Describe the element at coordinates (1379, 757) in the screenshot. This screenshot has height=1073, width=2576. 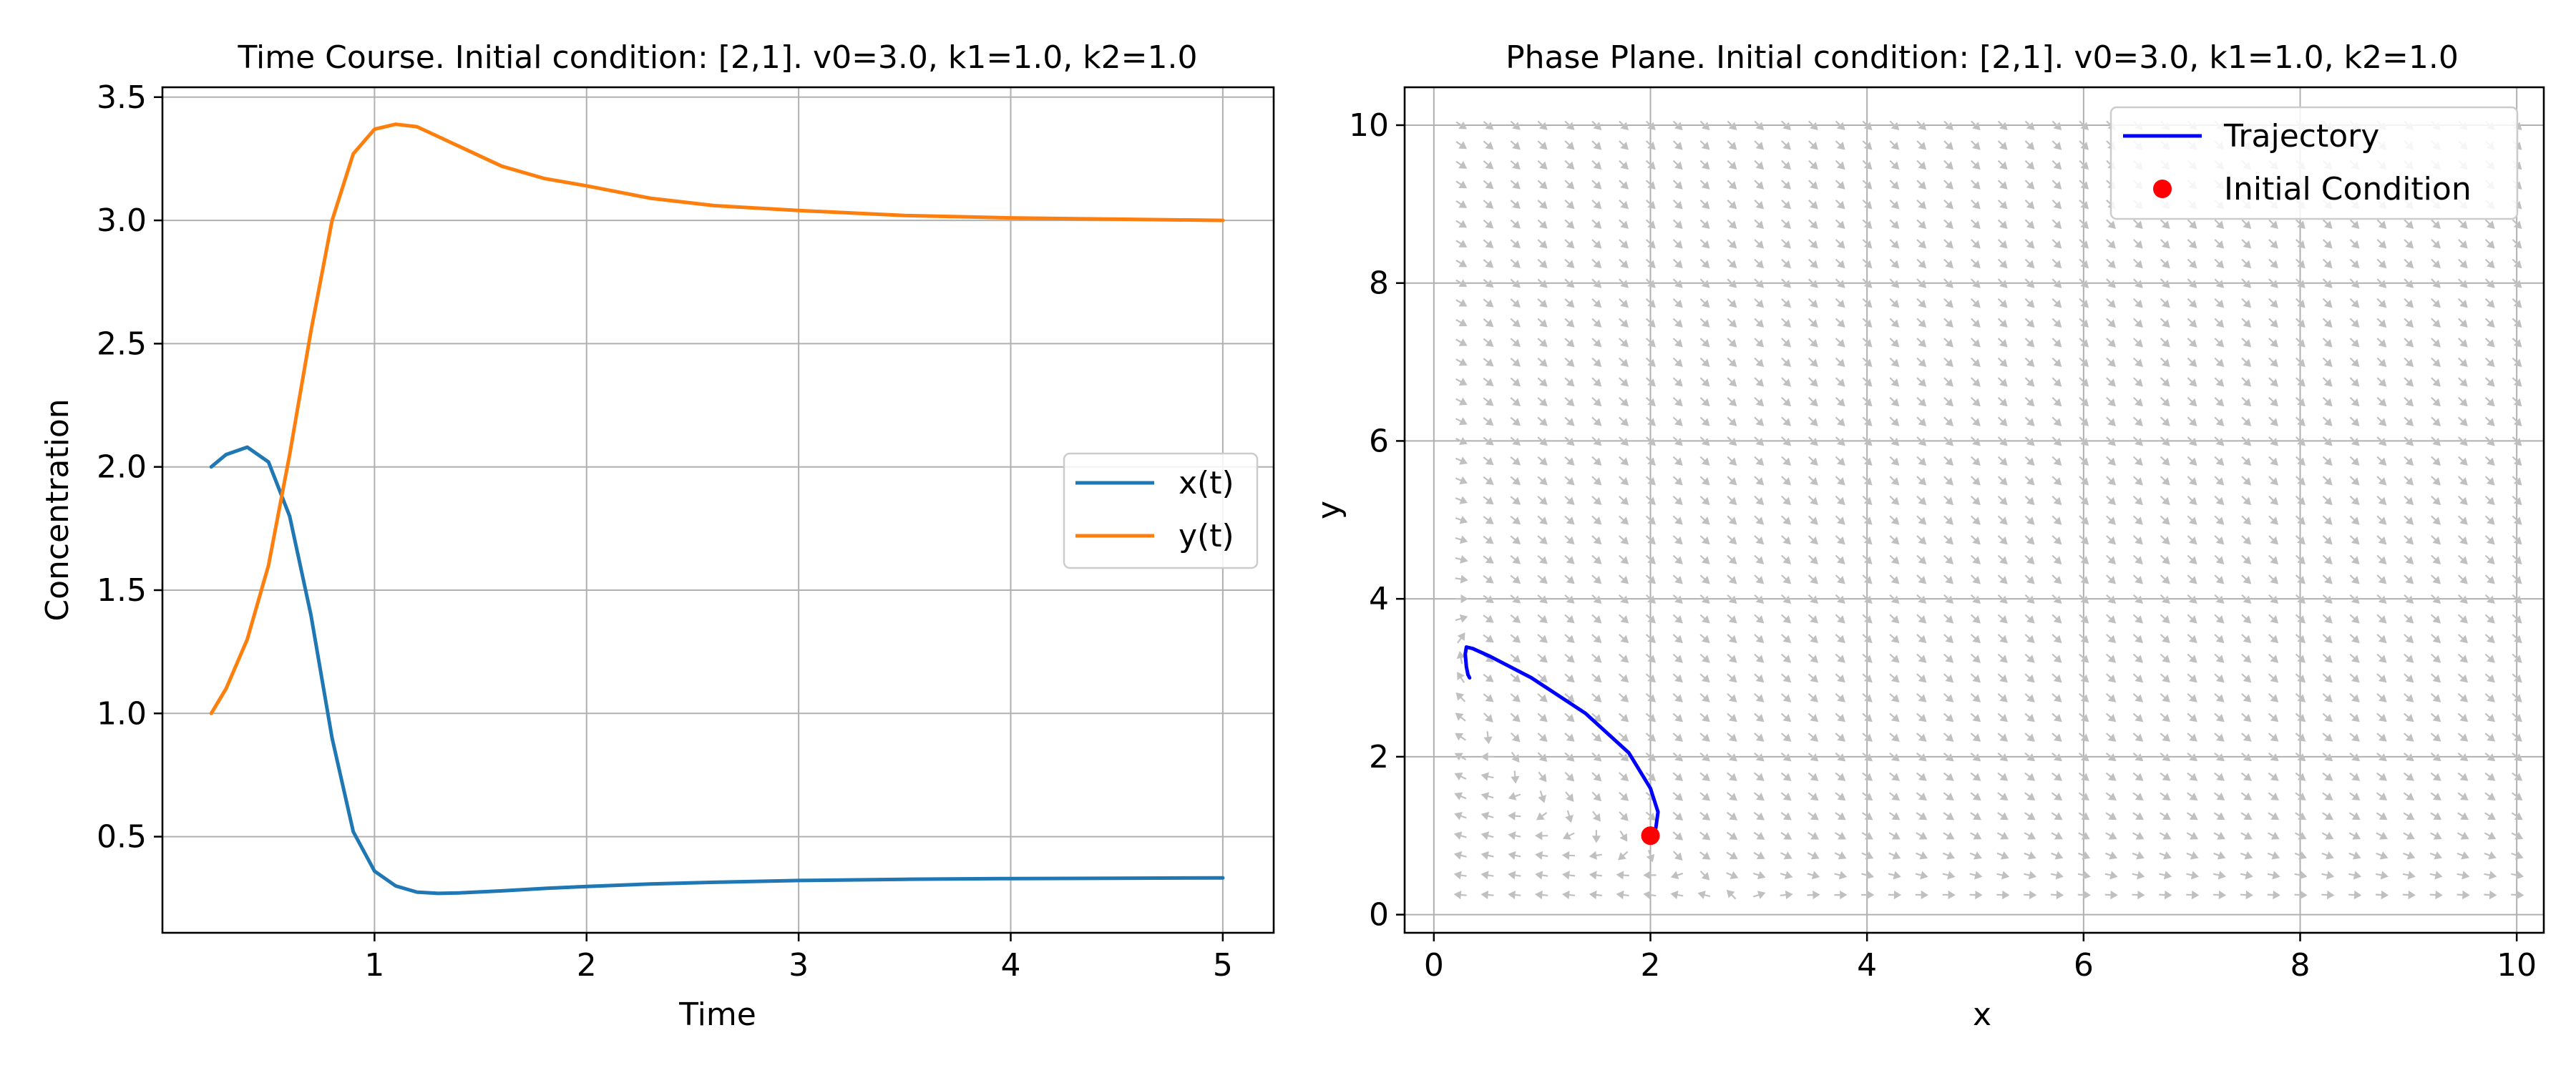
I see `phase-plane-ytick-label: 2` at that location.